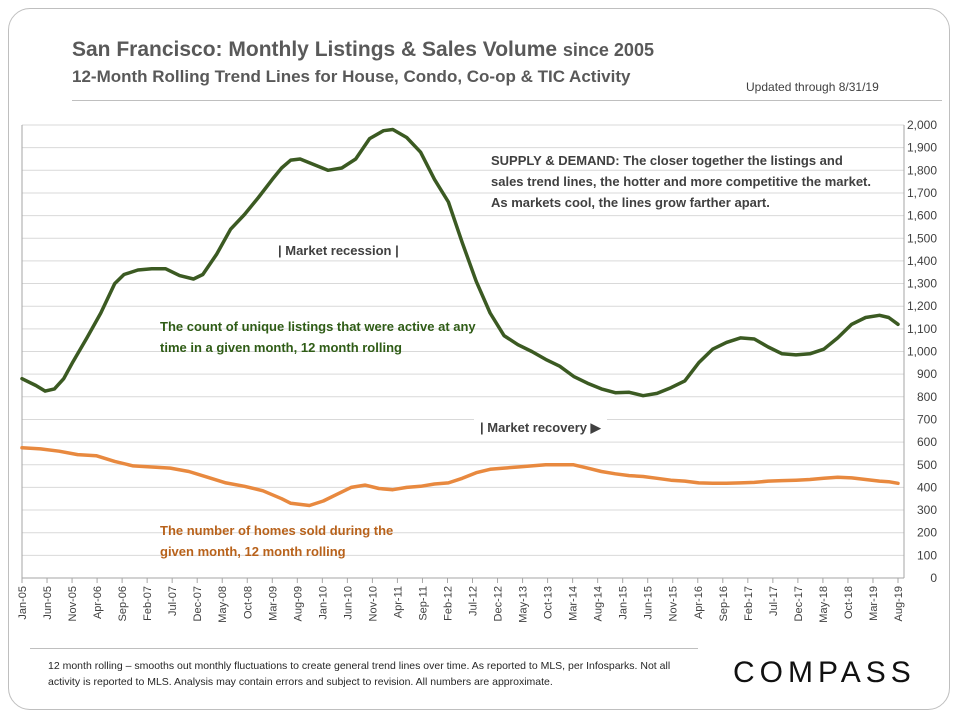 The width and height of the screenshot is (960, 720). What do you see at coordinates (927, 487) in the screenshot?
I see `y-tick-label: 400` at bounding box center [927, 487].